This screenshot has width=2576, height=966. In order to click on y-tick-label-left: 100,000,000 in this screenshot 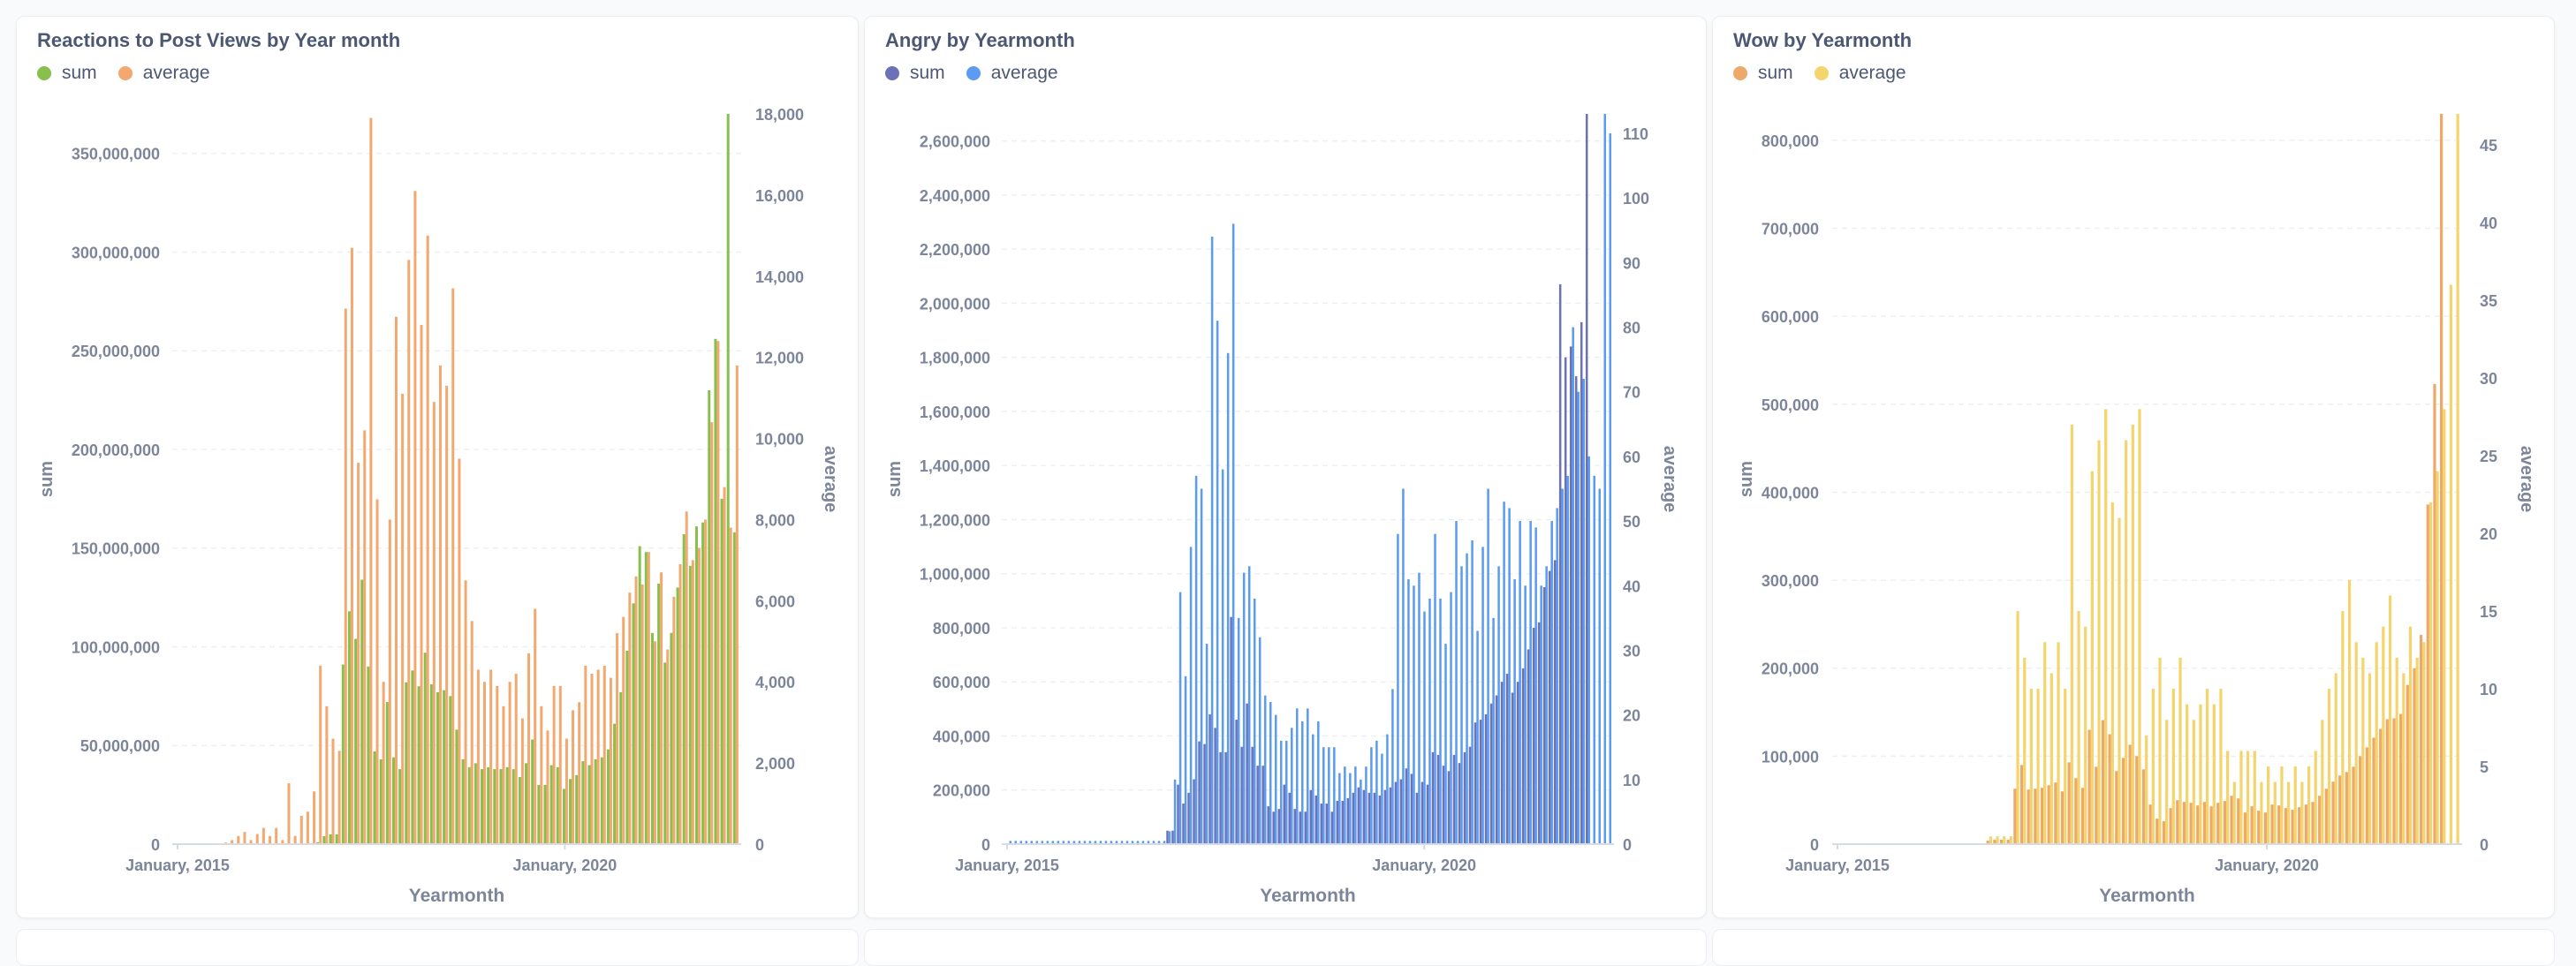, I will do `click(116, 647)`.